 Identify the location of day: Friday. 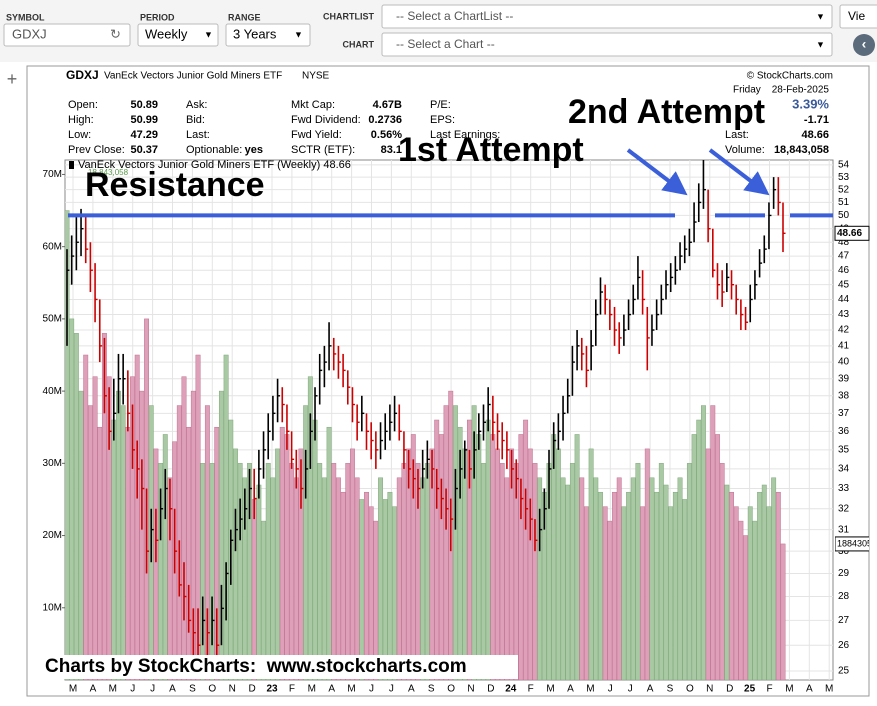
(747, 90).